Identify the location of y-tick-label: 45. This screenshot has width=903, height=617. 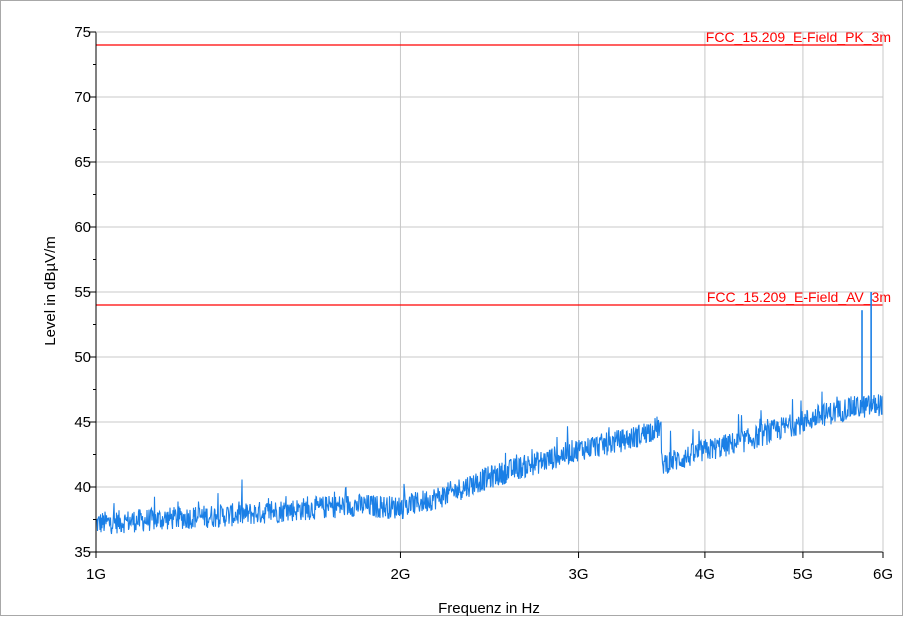
(82, 422).